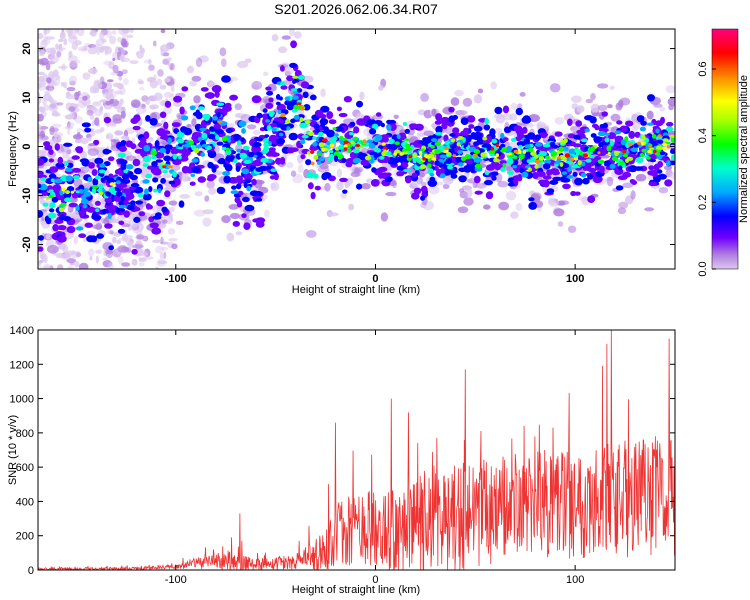 The height and width of the screenshot is (600, 750). I want to click on spectrogram-y-tick-label: 20, so click(27, 48).